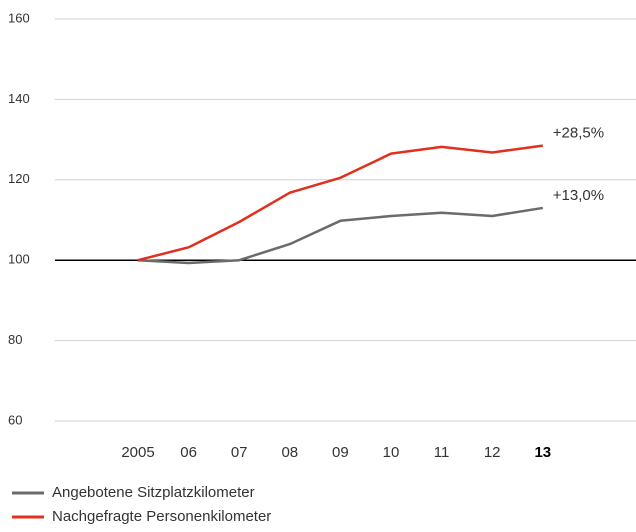 Image resolution: width=636 pixels, height=532 pixels. Describe the element at coordinates (19, 98) in the screenshot. I see `y-tick-label: 140` at that location.